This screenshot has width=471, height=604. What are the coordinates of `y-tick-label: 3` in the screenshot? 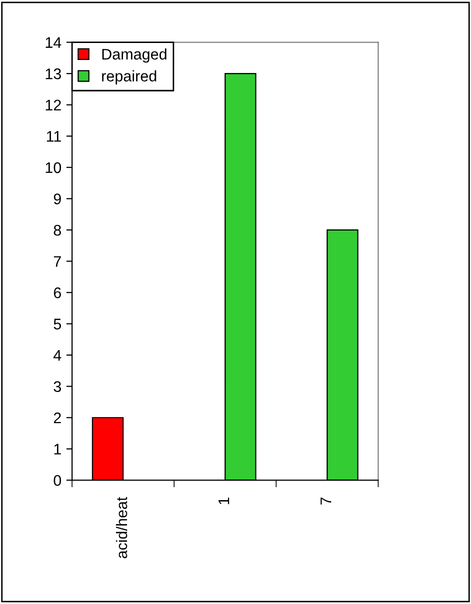 It's located at (57, 386).